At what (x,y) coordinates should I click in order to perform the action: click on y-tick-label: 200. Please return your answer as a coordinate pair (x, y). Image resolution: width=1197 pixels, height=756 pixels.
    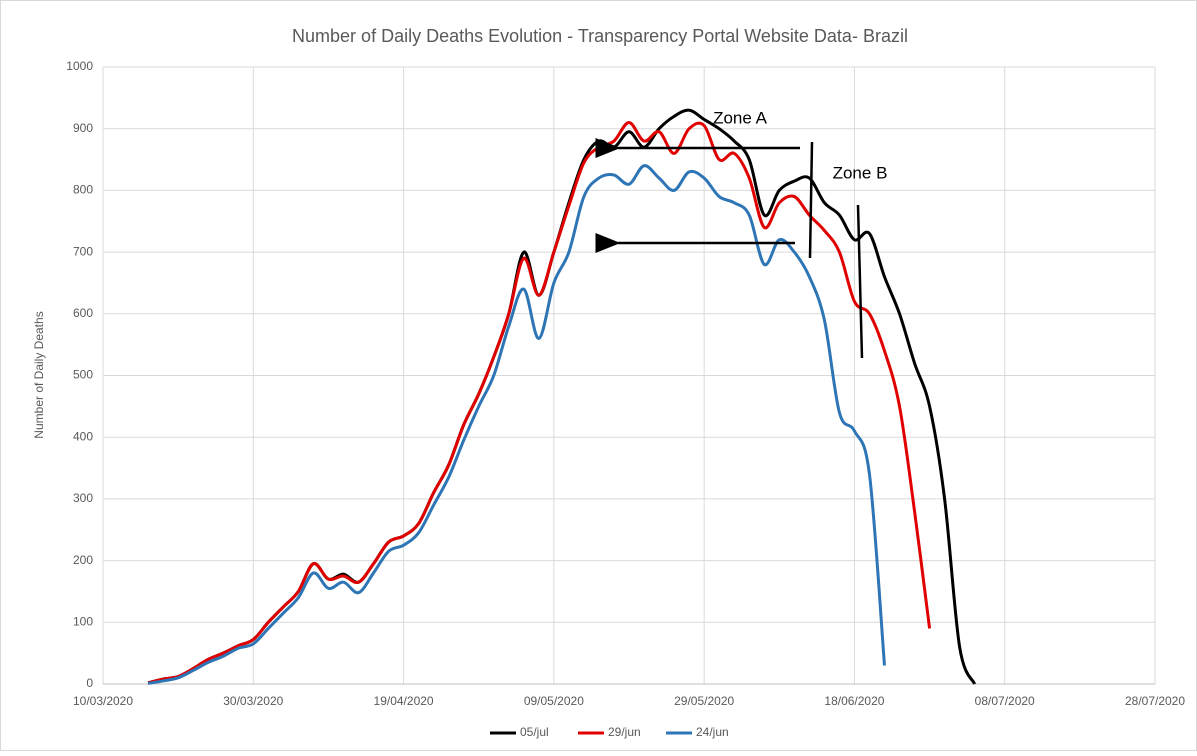
    Looking at the image, I should click on (83, 560).